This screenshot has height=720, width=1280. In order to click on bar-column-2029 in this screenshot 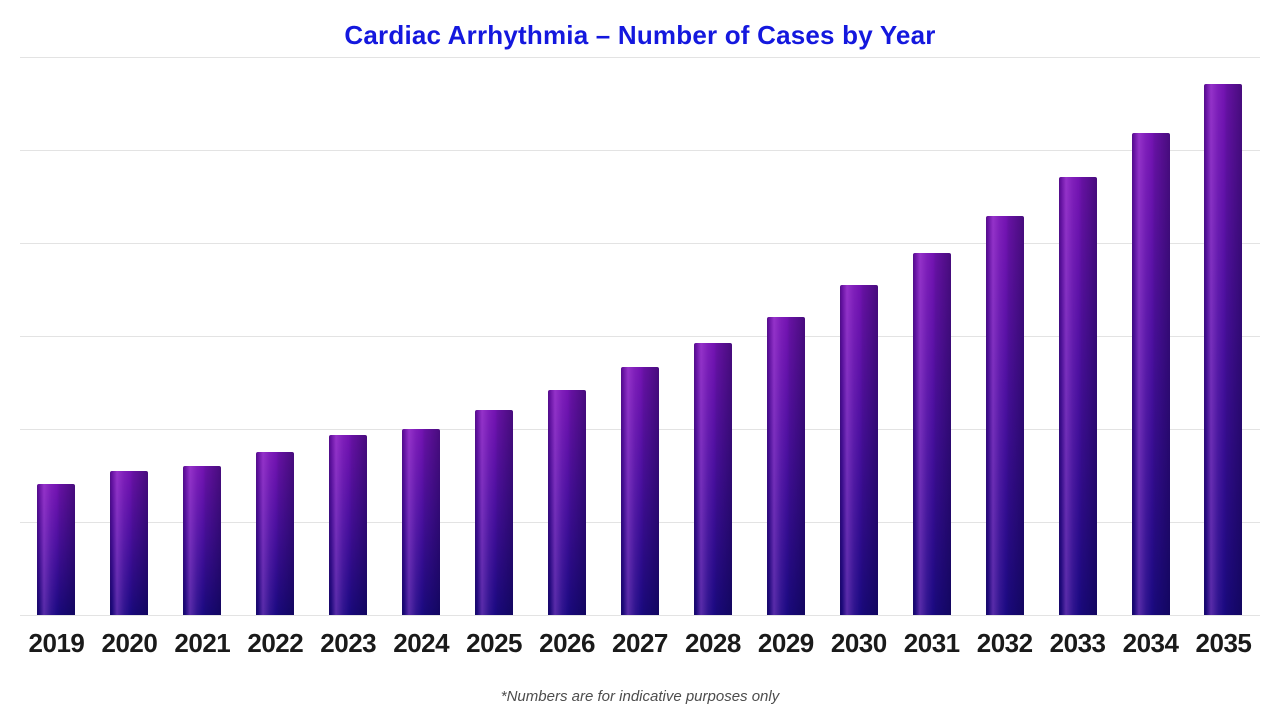, I will do `click(785, 336)`.